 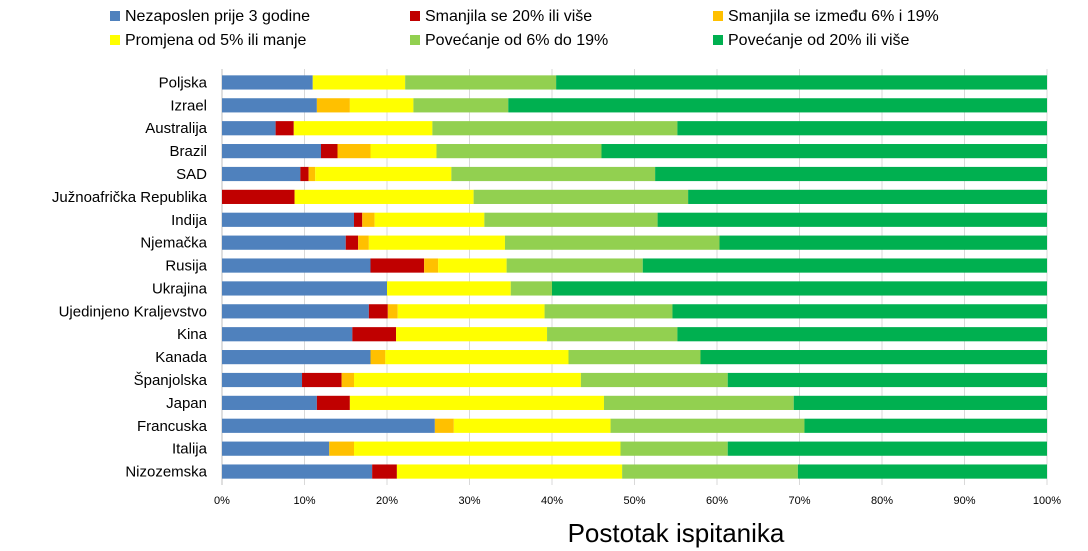 I want to click on x-tick-label: 50%, so click(x=634, y=501).